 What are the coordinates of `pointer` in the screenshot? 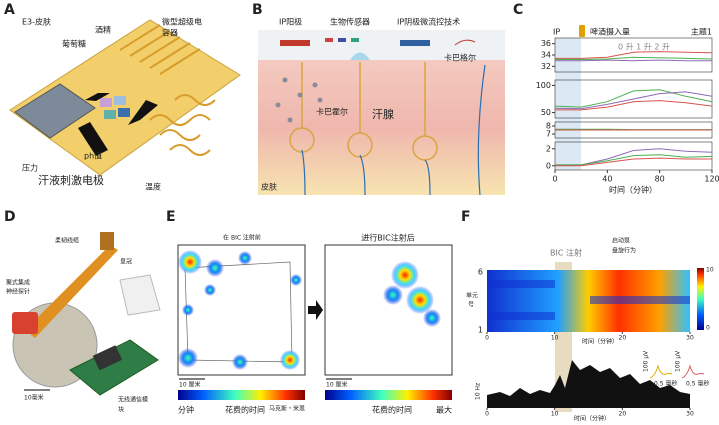 It's located at (465, 42).